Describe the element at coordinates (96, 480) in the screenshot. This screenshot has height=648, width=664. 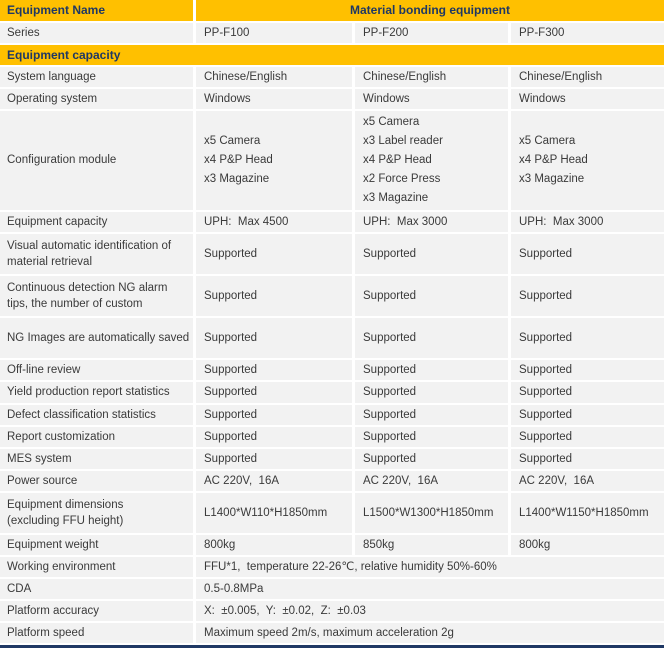
I see `row-label: Power source` at that location.